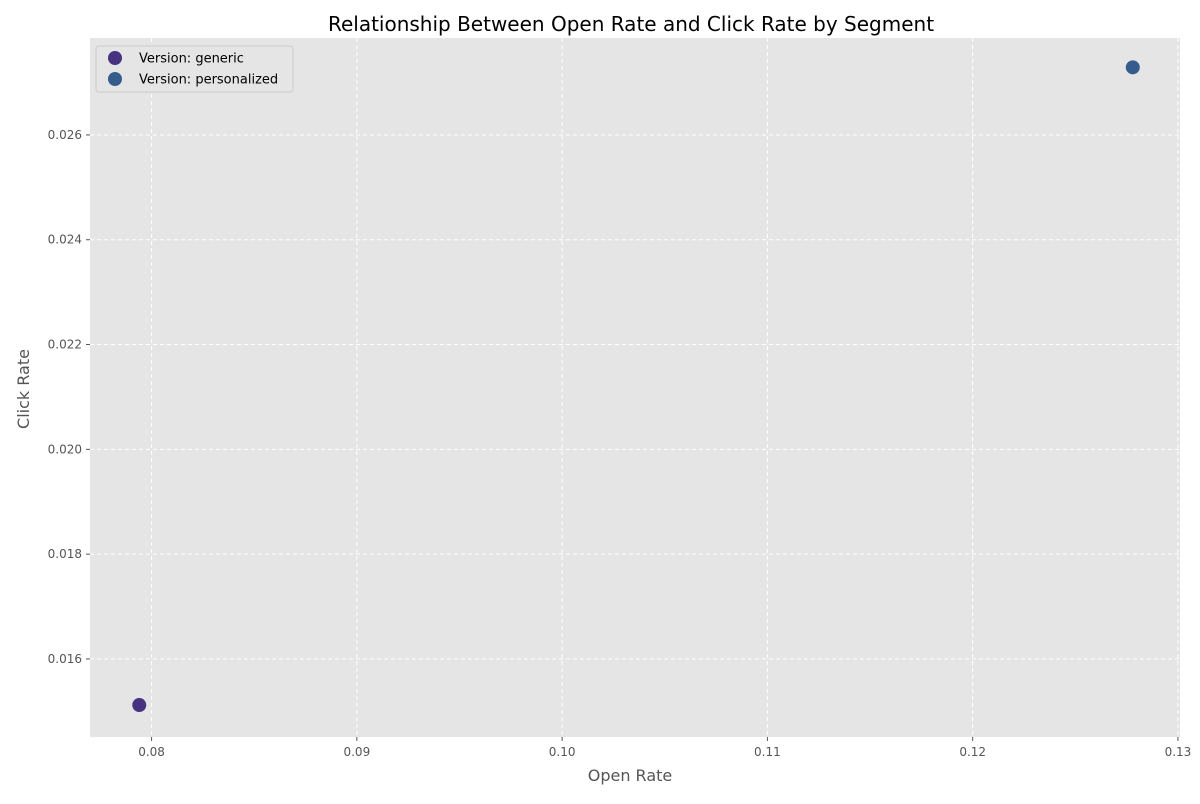  What do you see at coordinates (972, 752) in the screenshot?
I see `x-tick-label: 0.12` at bounding box center [972, 752].